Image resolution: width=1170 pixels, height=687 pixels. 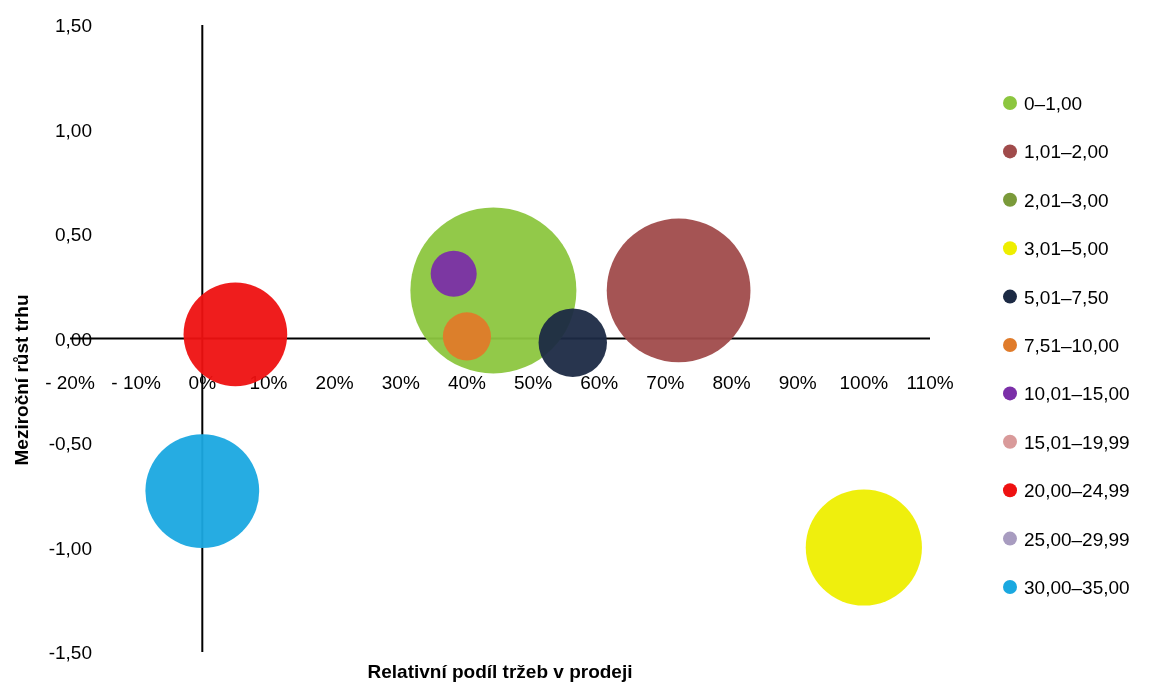 What do you see at coordinates (21, 380) in the screenshot?
I see `y-axis-title: Meziroční růst trhu` at bounding box center [21, 380].